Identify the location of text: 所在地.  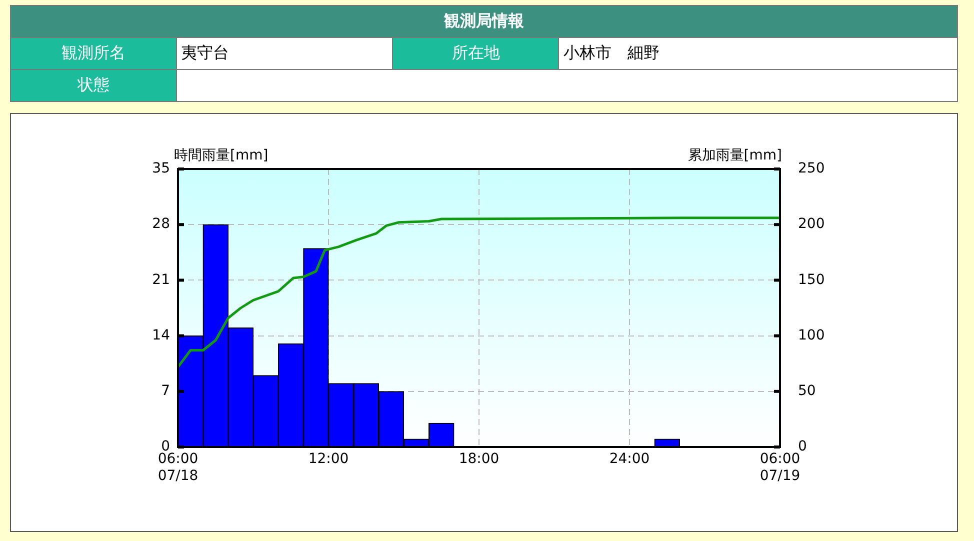
(475, 54).